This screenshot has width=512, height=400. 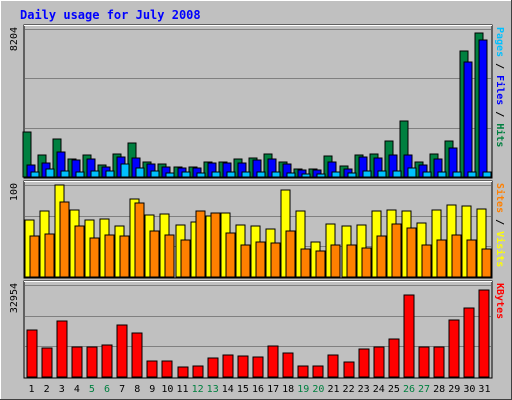 I want to click on series-label-part: Pages, so click(x=499, y=42).